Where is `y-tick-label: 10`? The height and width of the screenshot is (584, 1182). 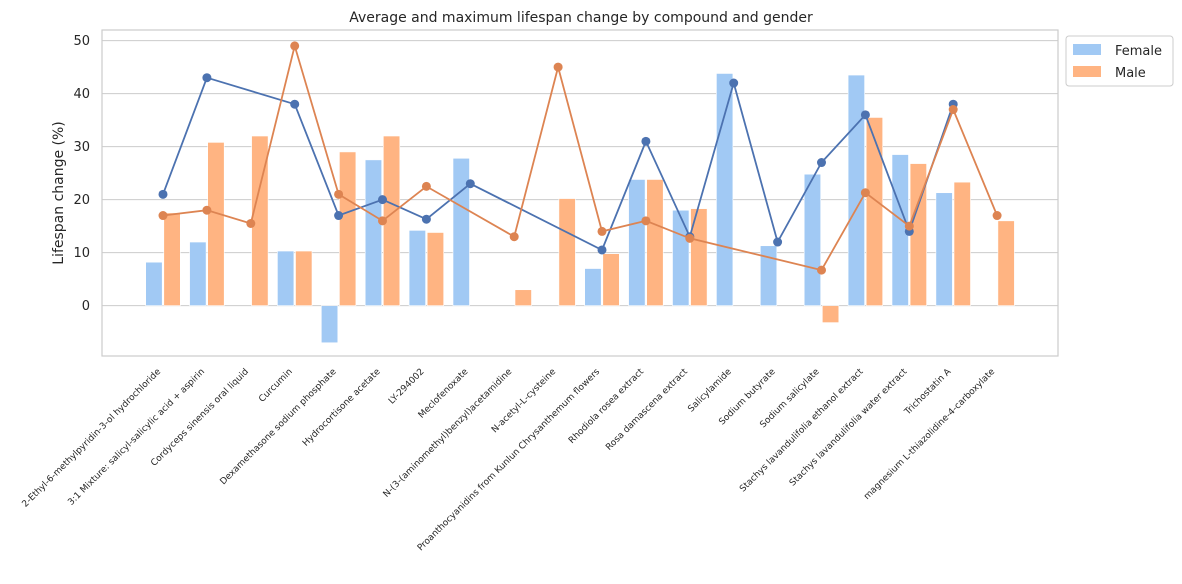 y-tick-label: 10 is located at coordinates (81, 253).